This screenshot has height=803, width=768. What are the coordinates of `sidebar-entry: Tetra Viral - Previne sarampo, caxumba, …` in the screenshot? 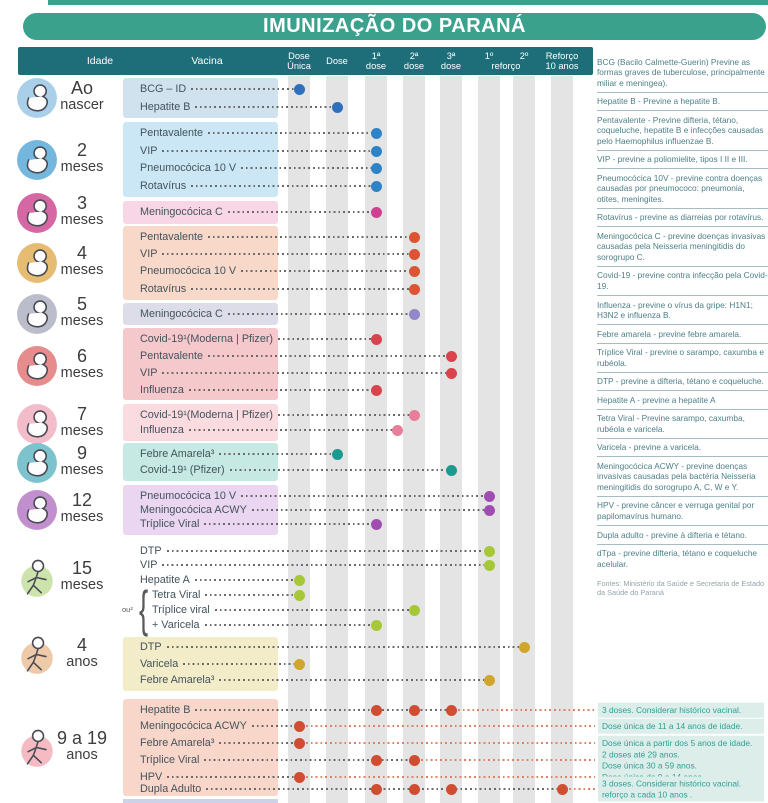 It's located at (682, 423).